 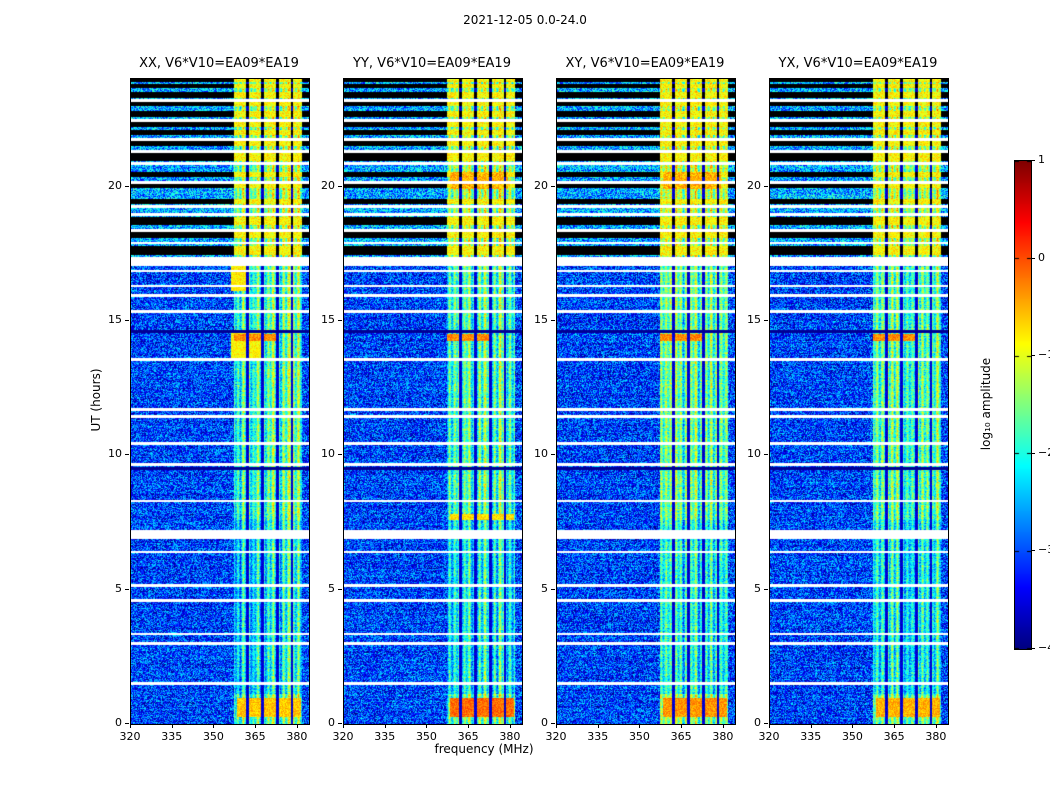 I want to click on y-axis-label: UT (hours), so click(x=96, y=400).